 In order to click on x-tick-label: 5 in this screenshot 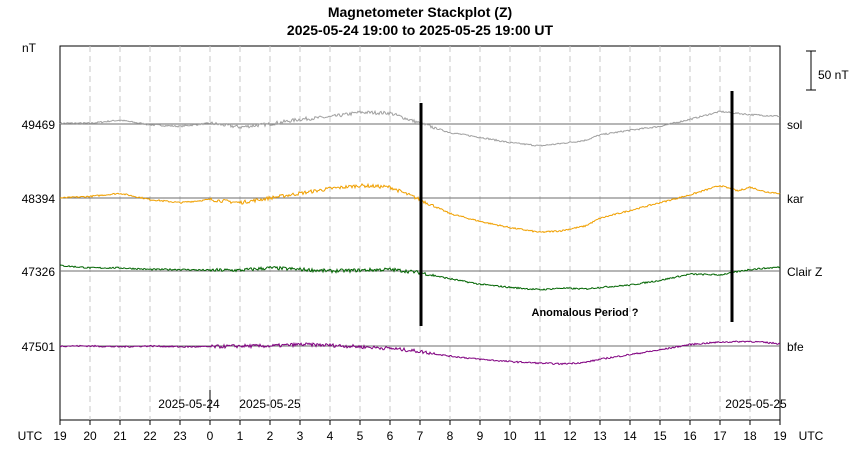, I will do `click(360, 436)`.